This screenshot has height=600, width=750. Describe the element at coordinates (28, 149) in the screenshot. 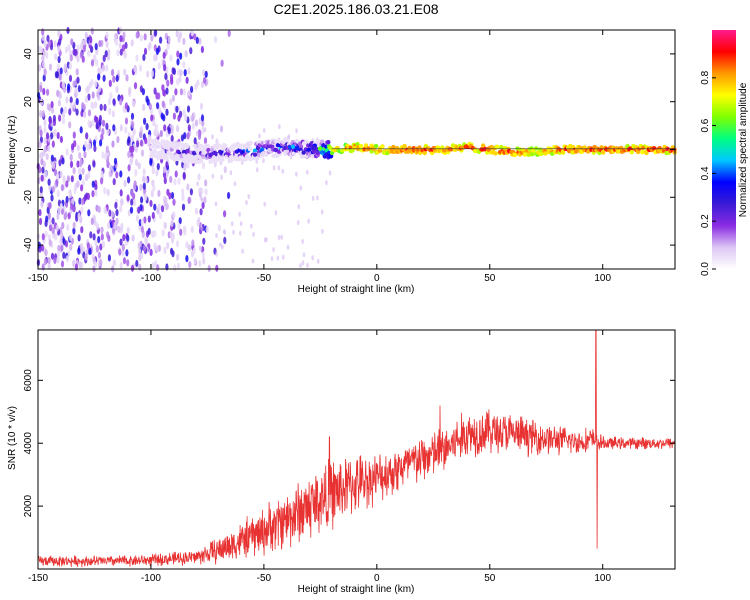

I see `y-tick-label: 0` at that location.